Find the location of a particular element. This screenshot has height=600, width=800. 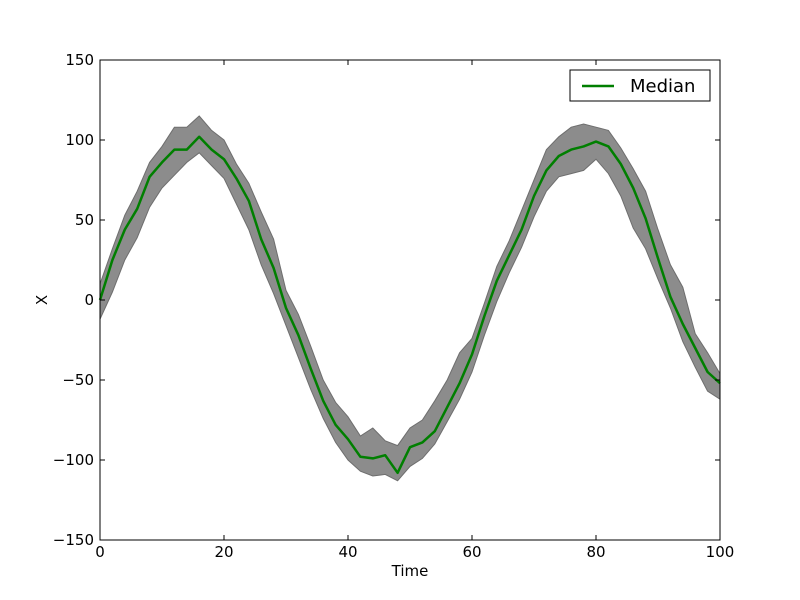

x-tick-label: 80 is located at coordinates (595, 552).